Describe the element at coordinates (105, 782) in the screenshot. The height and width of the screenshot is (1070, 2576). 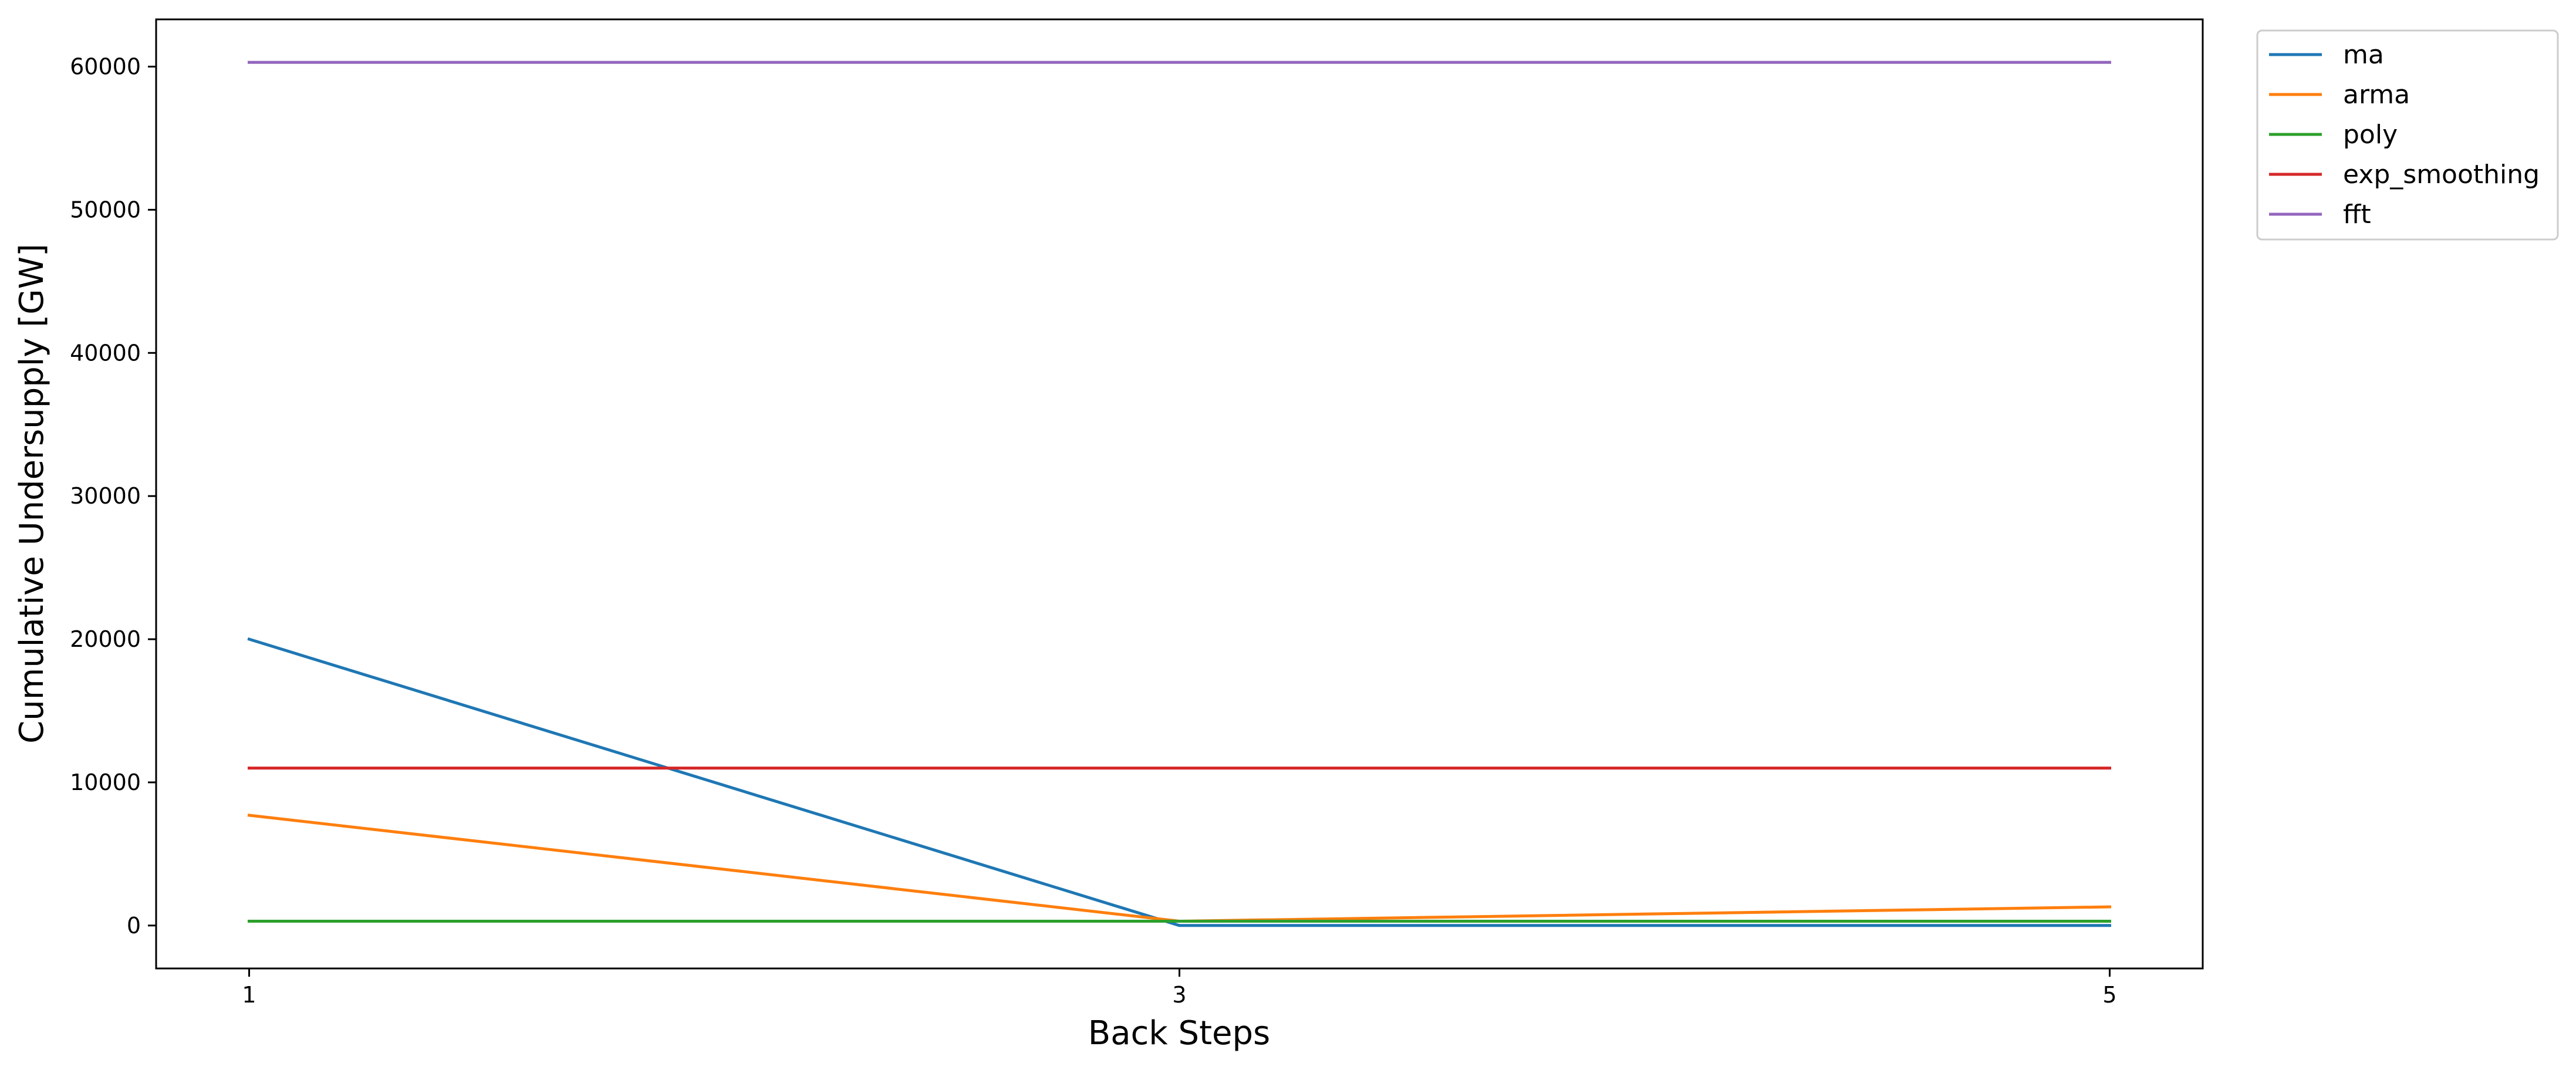
I see `y-tick-label: 10000` at that location.